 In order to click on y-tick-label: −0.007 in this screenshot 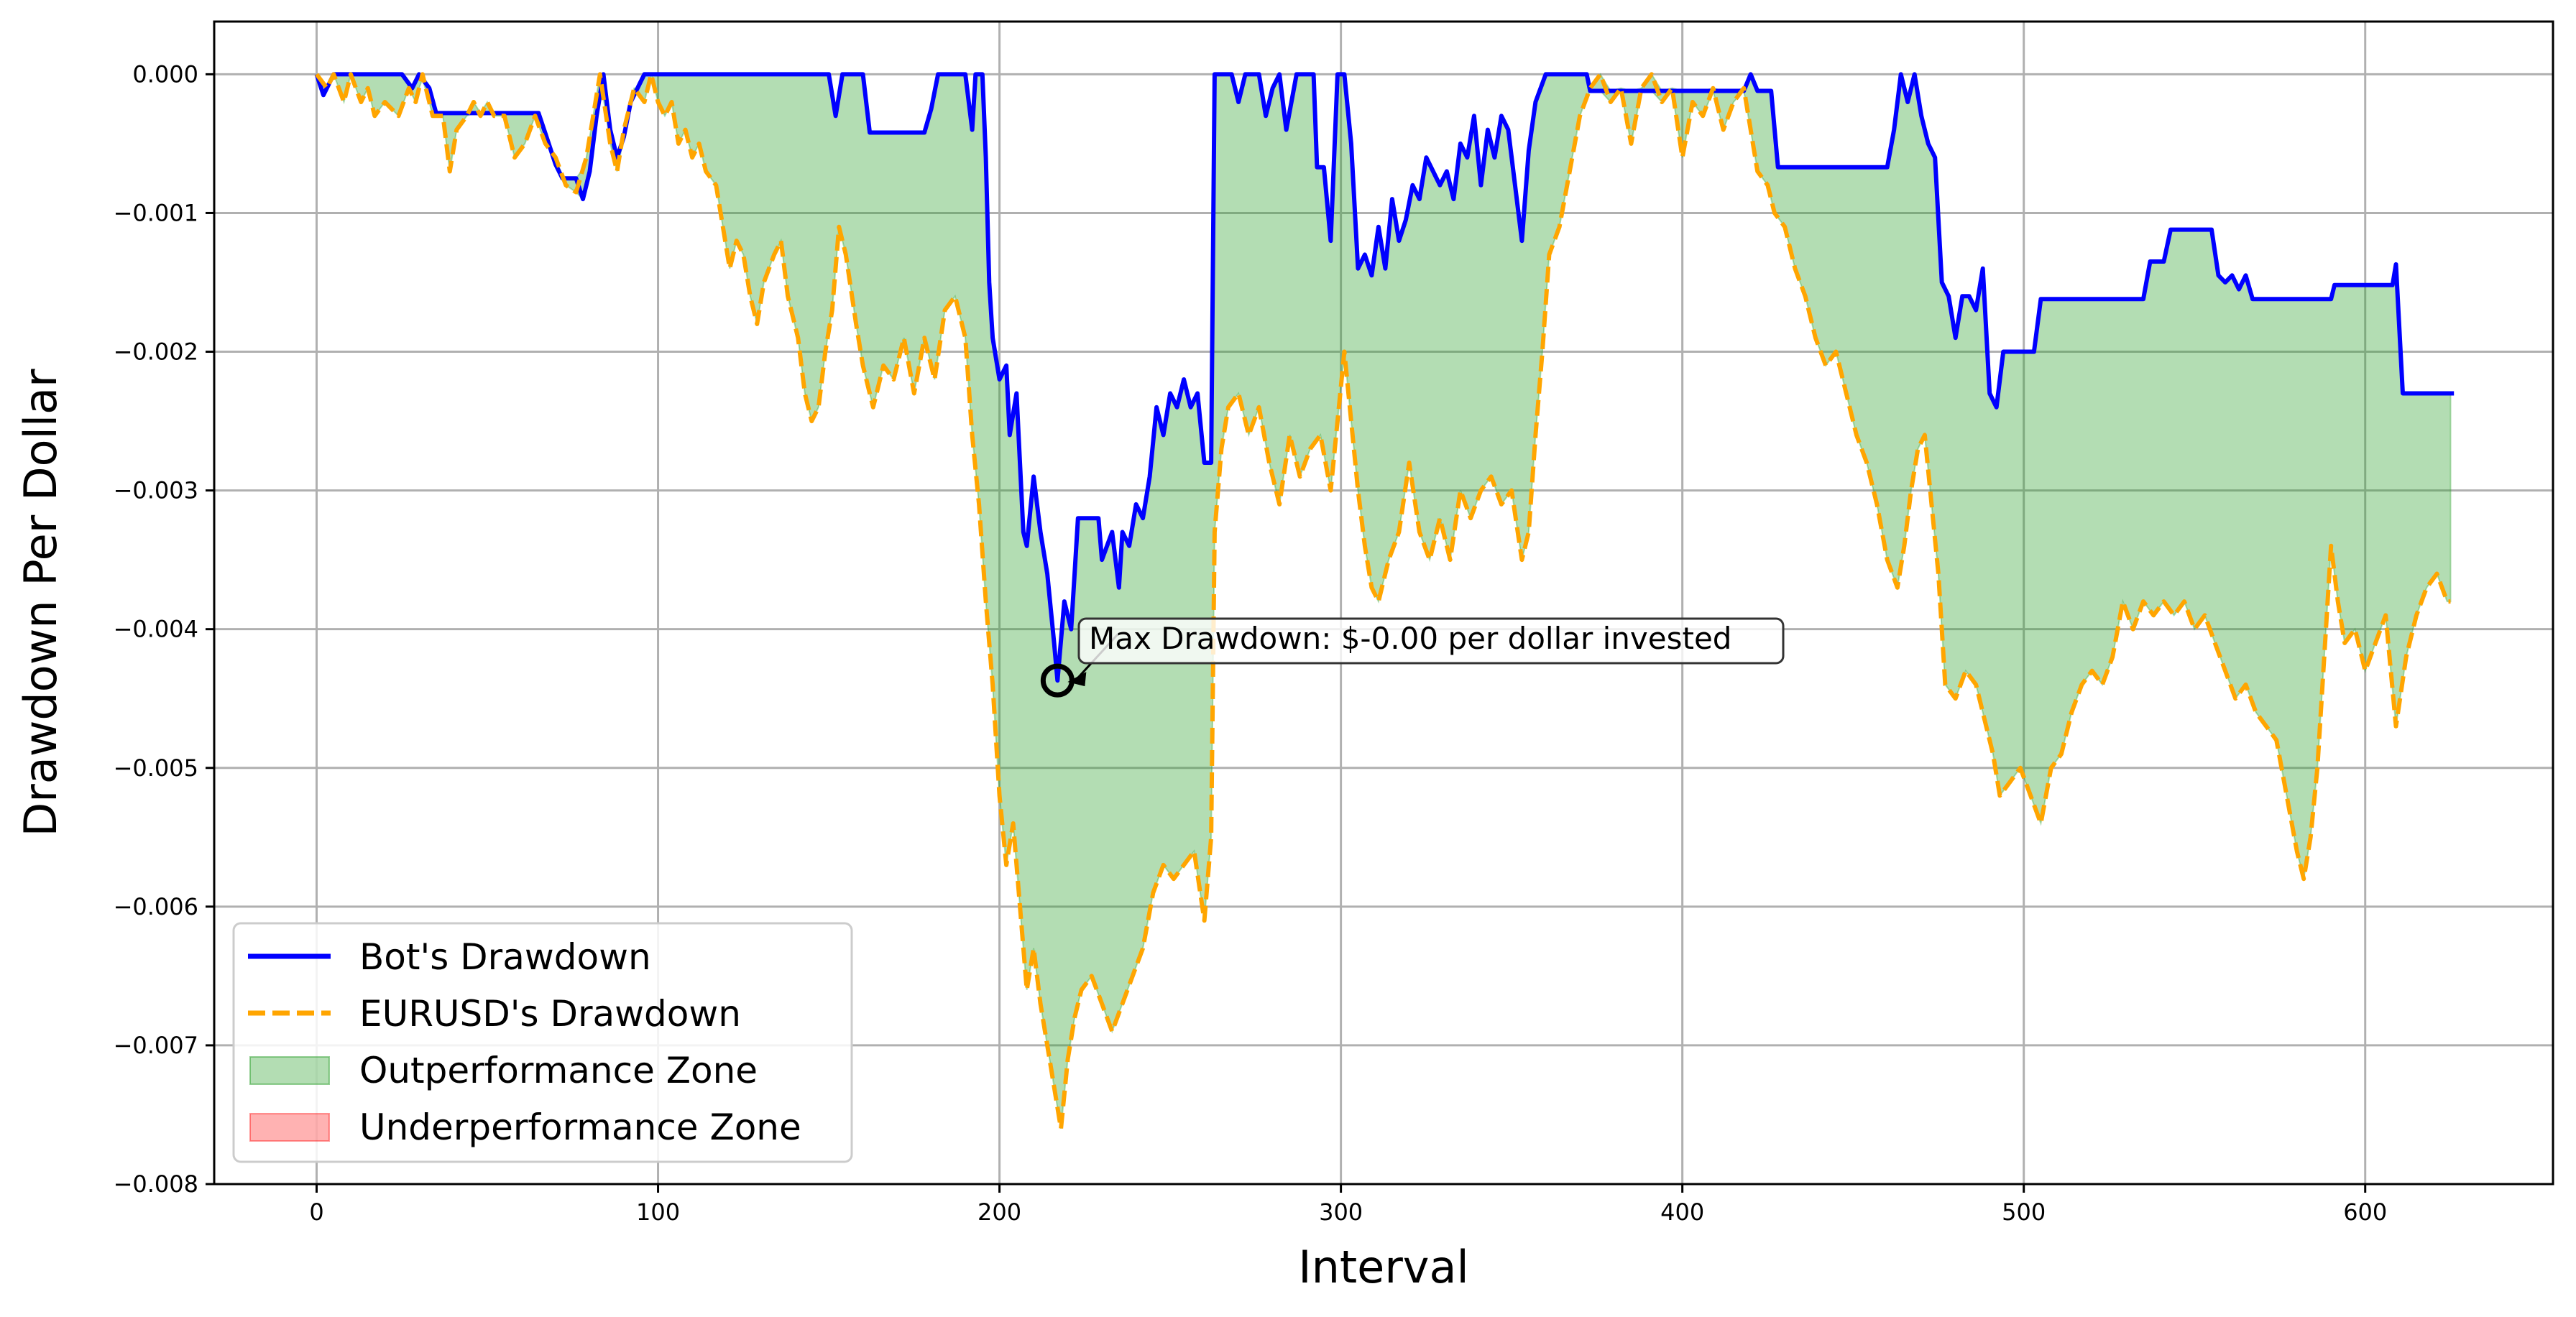, I will do `click(156, 1045)`.